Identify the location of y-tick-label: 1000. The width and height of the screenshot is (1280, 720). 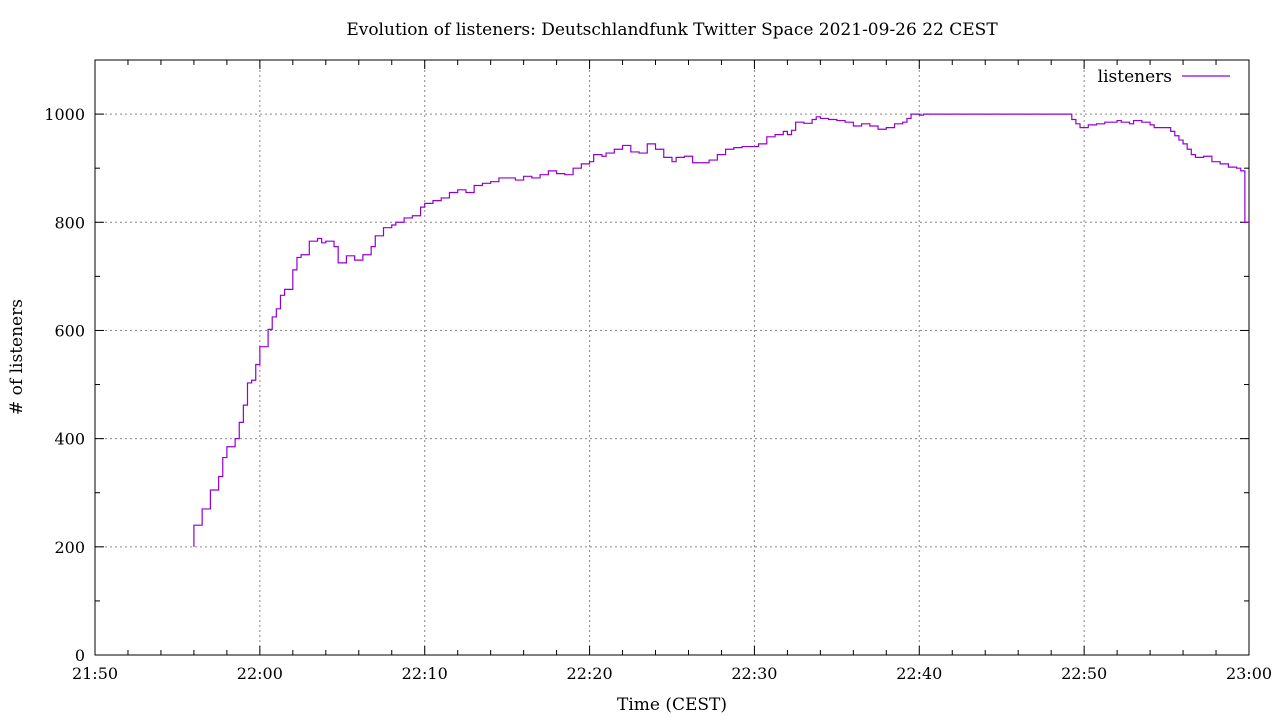
(64, 114).